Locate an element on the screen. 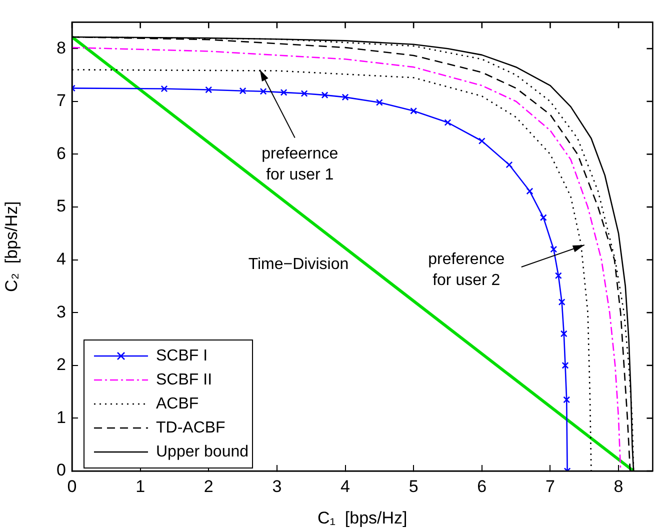  annotation: Time−Division is located at coordinates (298, 264).